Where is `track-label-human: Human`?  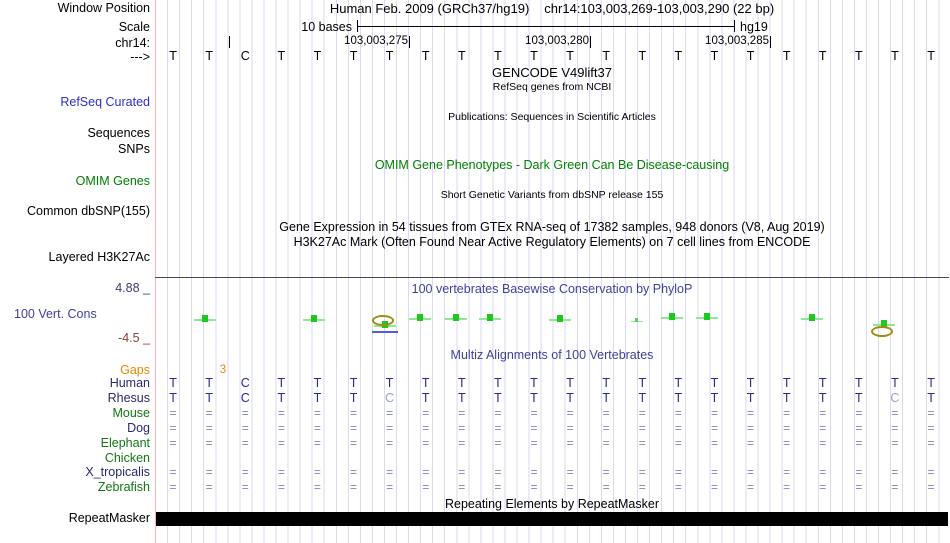
track-label-human: Human is located at coordinates (129, 383).